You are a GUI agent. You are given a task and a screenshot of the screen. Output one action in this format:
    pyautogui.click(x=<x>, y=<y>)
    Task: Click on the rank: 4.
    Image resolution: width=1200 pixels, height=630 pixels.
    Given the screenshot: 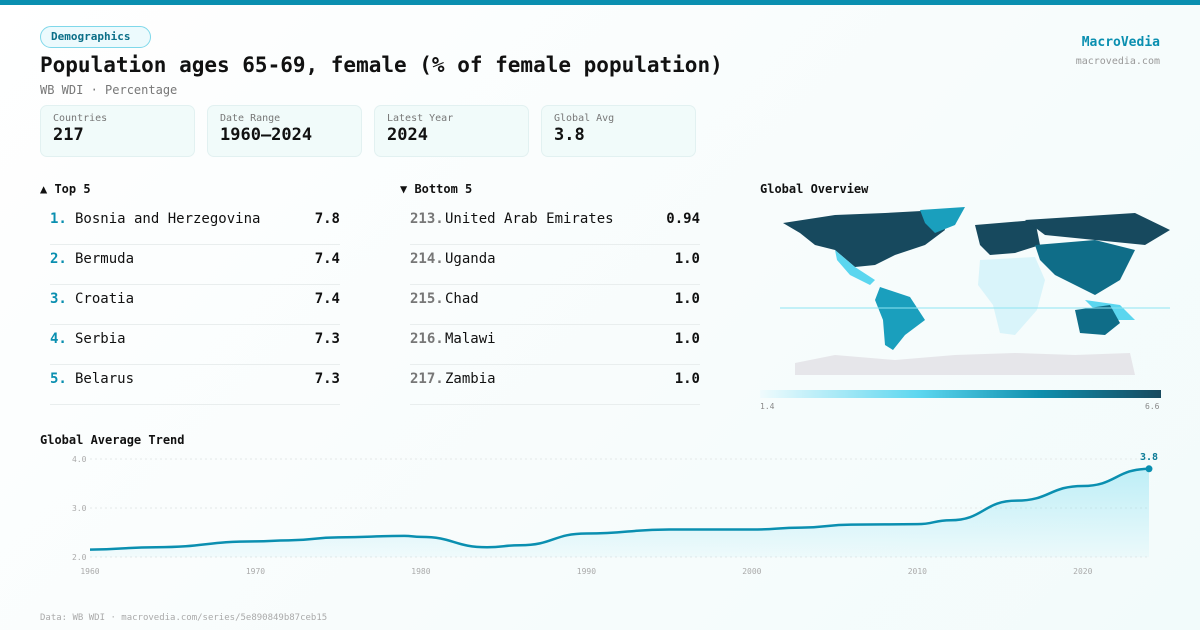 What is the action you would take?
    pyautogui.click(x=58, y=339)
    